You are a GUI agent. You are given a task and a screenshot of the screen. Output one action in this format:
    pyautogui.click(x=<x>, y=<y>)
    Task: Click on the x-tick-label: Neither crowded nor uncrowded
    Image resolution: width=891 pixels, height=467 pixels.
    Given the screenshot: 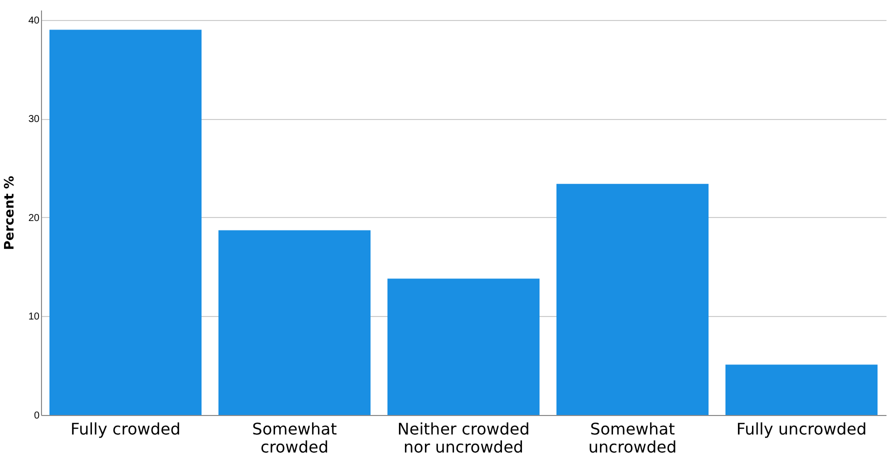 What is the action you would take?
    pyautogui.click(x=463, y=438)
    